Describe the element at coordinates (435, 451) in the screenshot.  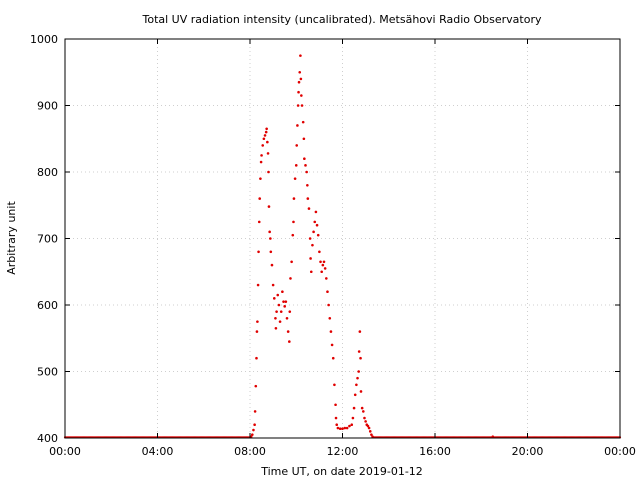
I see `x-tick-label: 16:00` at that location.